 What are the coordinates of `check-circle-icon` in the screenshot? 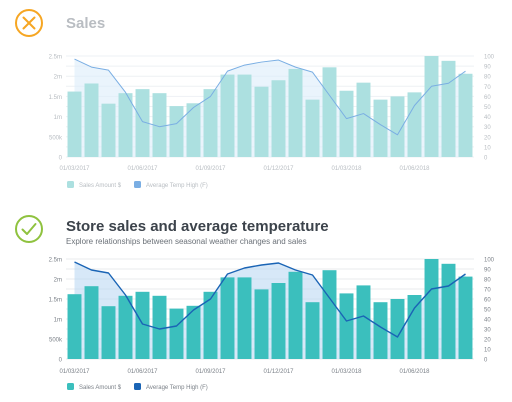 It's located at (29, 229).